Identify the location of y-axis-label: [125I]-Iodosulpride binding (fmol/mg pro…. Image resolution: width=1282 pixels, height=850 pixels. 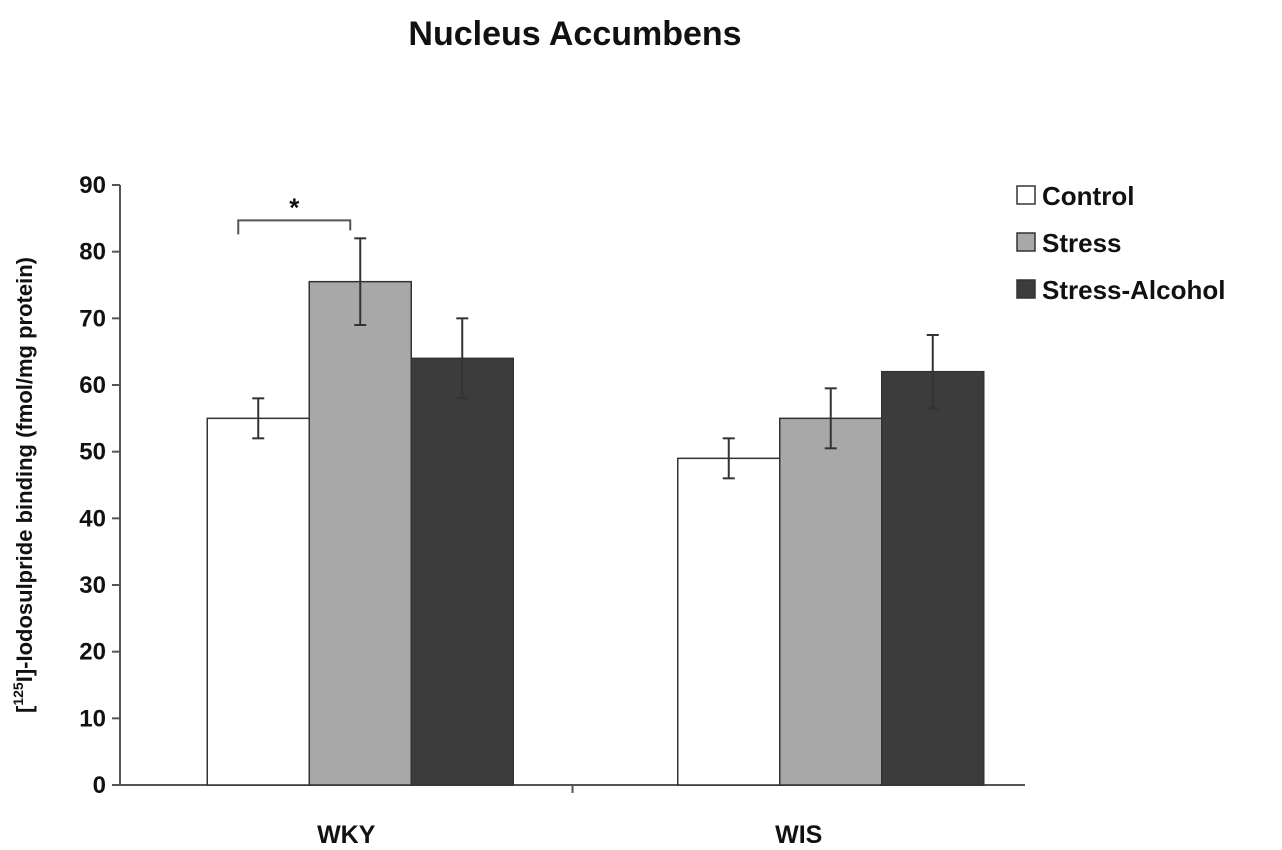
(23, 485).